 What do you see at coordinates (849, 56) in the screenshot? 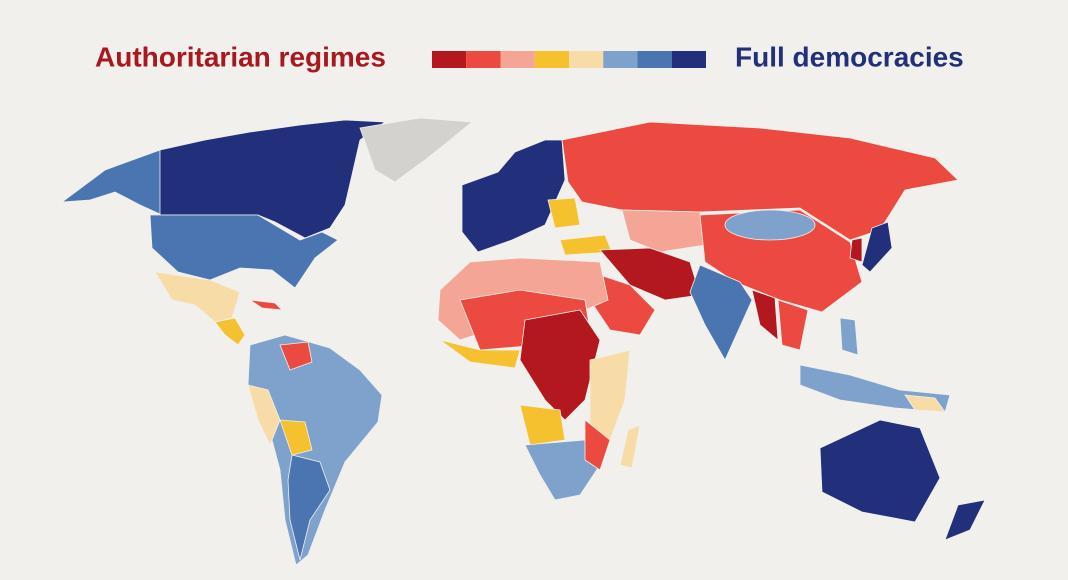
I see `legend-right-label: Full democracies` at bounding box center [849, 56].